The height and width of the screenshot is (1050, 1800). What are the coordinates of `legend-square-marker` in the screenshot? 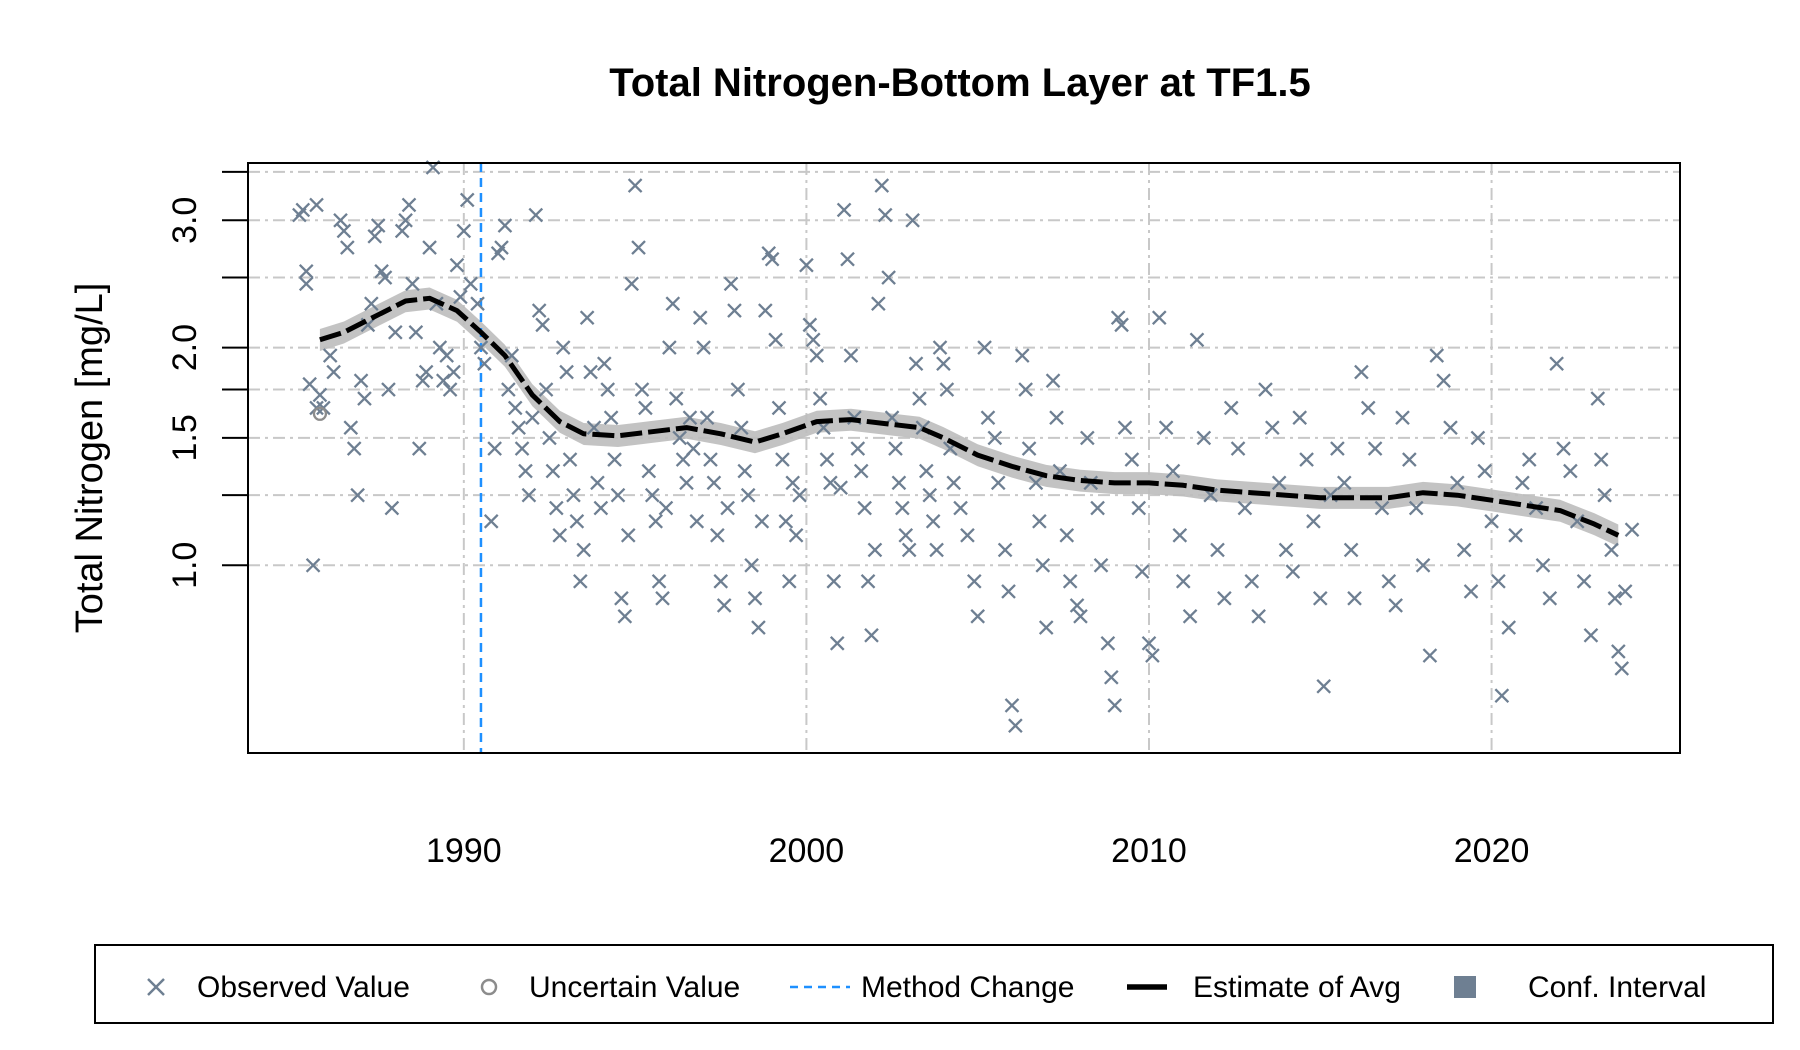 It's located at (1465, 987).